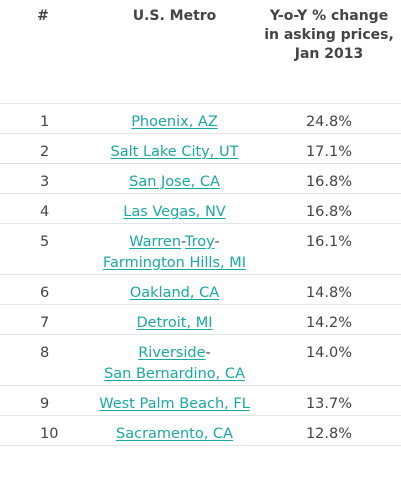 Image resolution: width=401 pixels, height=487 pixels. I want to click on change-cell: 14.0%, so click(329, 359).